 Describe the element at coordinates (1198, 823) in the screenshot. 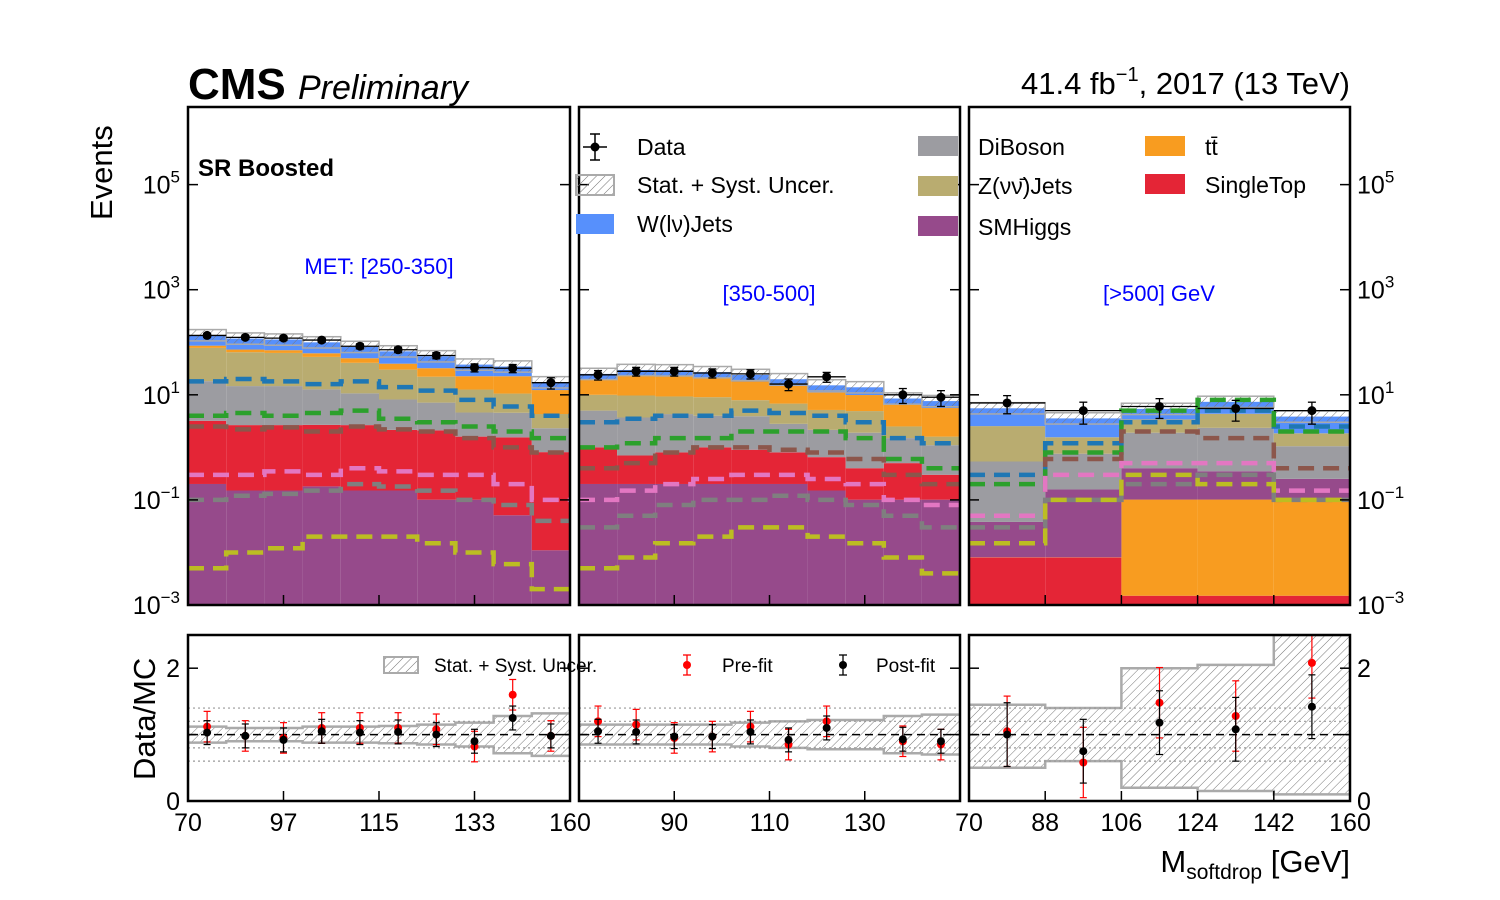

I see `x-tick-label-2-3: 124` at that location.